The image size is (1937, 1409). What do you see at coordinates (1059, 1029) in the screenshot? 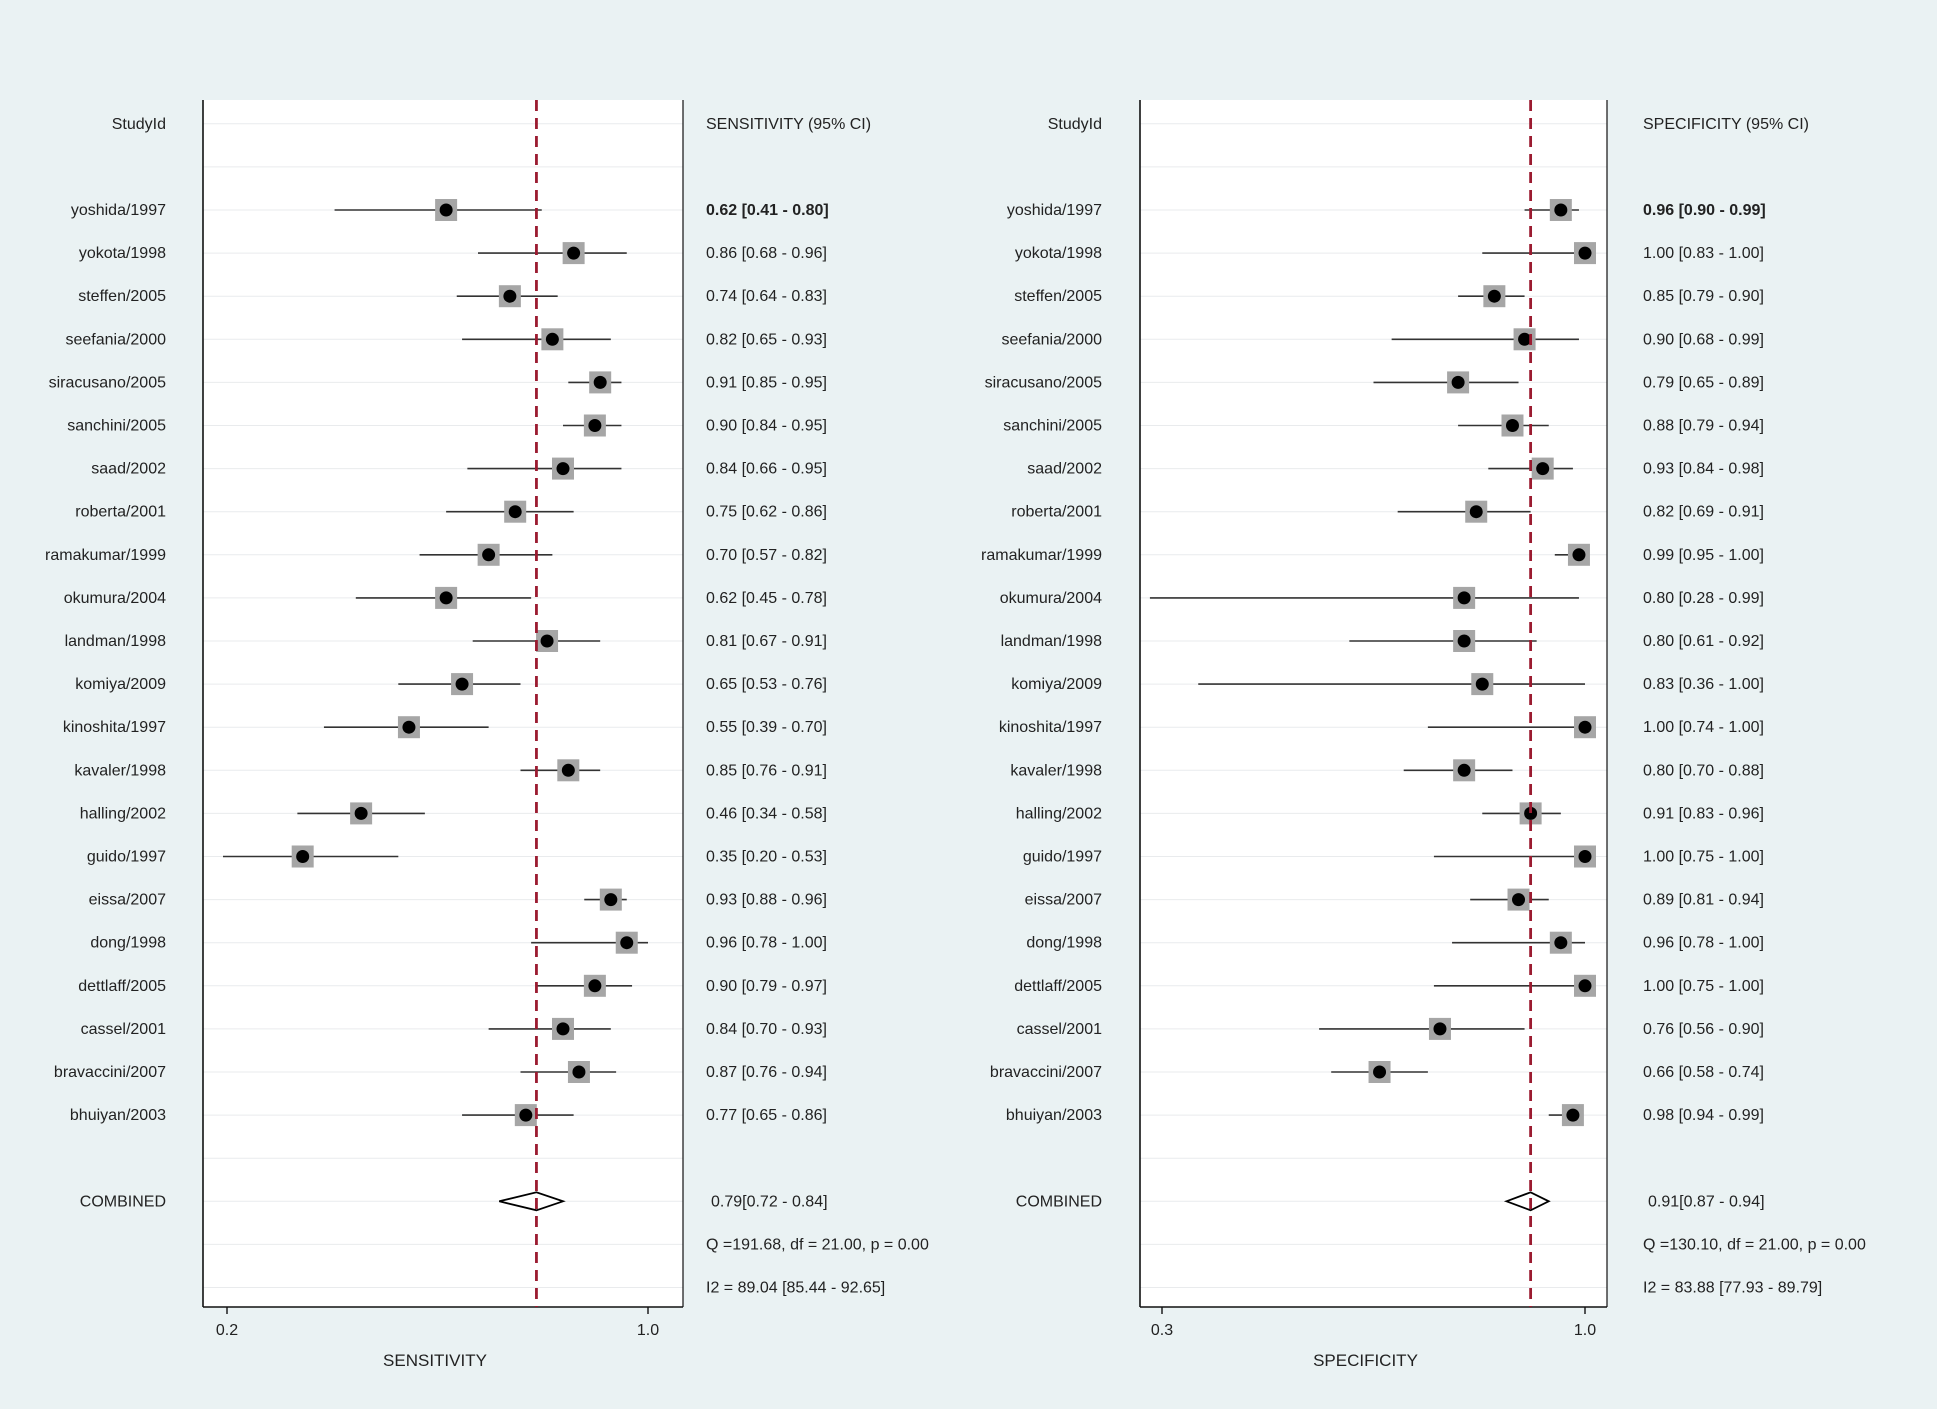
I see `study-label: cassel/2001` at bounding box center [1059, 1029].